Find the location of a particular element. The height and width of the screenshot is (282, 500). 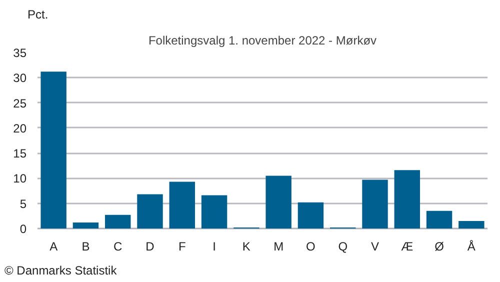

x-tick-label: Ø is located at coordinates (439, 247).